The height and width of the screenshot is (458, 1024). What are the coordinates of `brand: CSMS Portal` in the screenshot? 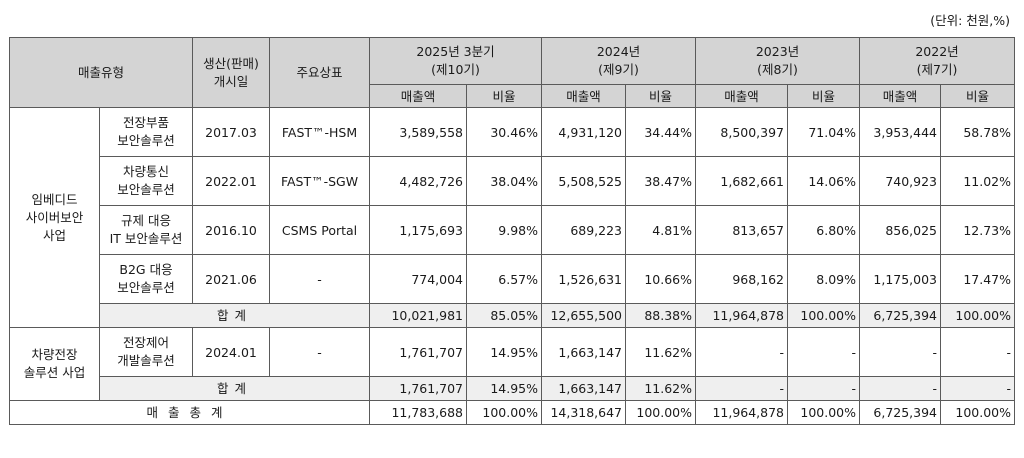 It's located at (320, 230).